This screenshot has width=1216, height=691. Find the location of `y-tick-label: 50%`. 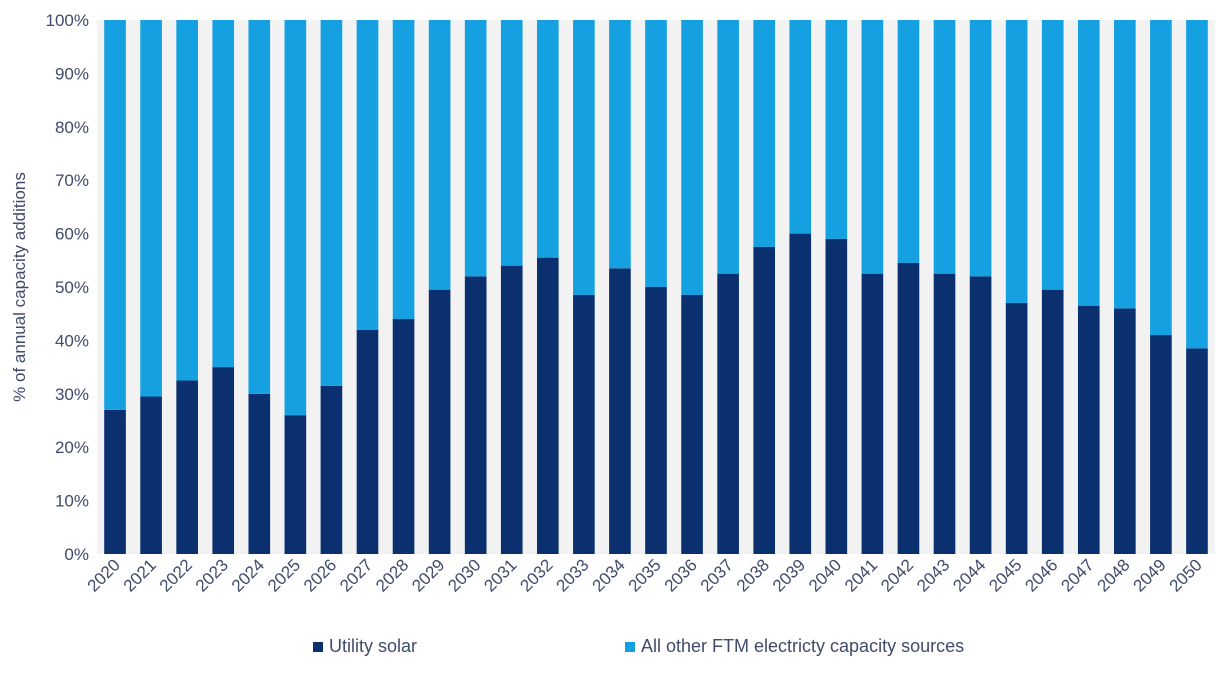

y-tick-label: 50% is located at coordinates (72, 287).